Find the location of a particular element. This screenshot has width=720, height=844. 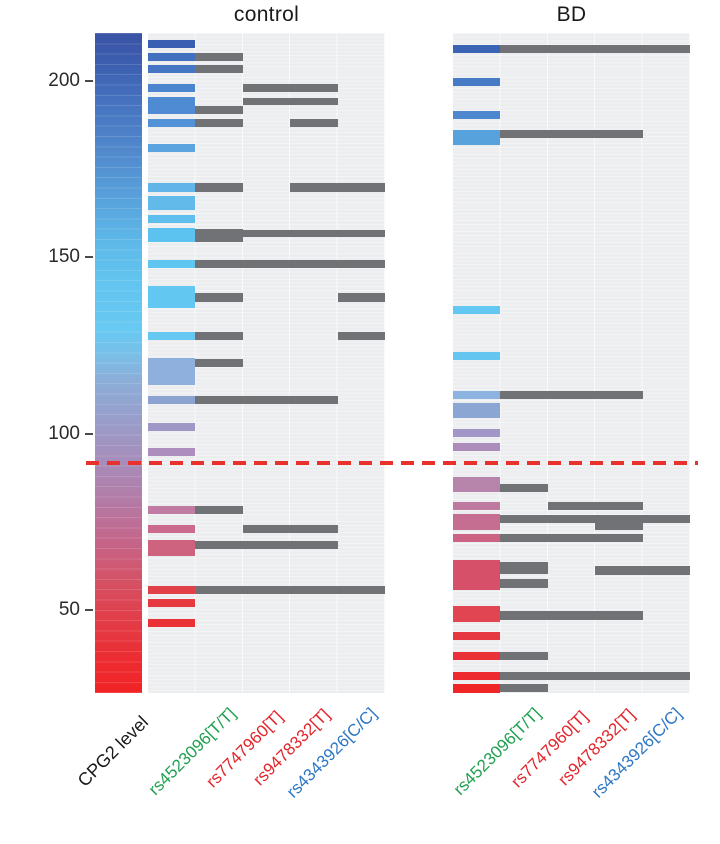

bd-panel-title: BD is located at coordinates (571, 14).